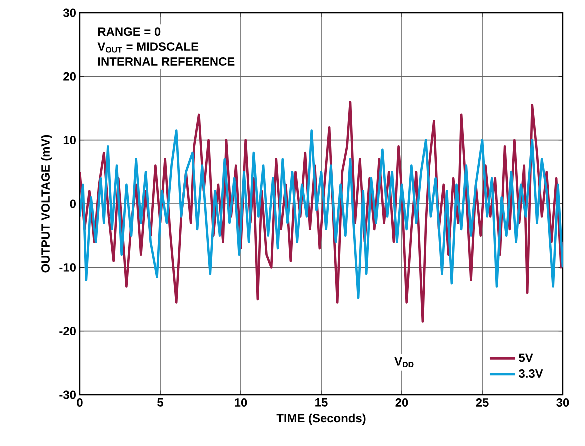  I want to click on annotation: V$_{OUT}$ = MIDSCALE, so click(148, 47).